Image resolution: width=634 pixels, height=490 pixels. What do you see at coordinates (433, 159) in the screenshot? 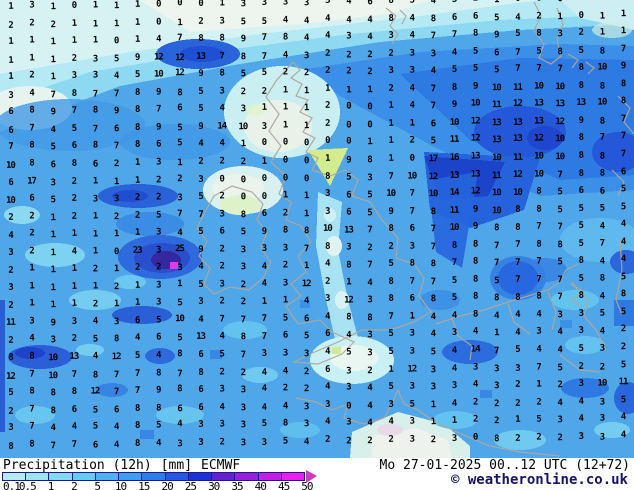
I see `precip-value: 17` at bounding box center [433, 159].